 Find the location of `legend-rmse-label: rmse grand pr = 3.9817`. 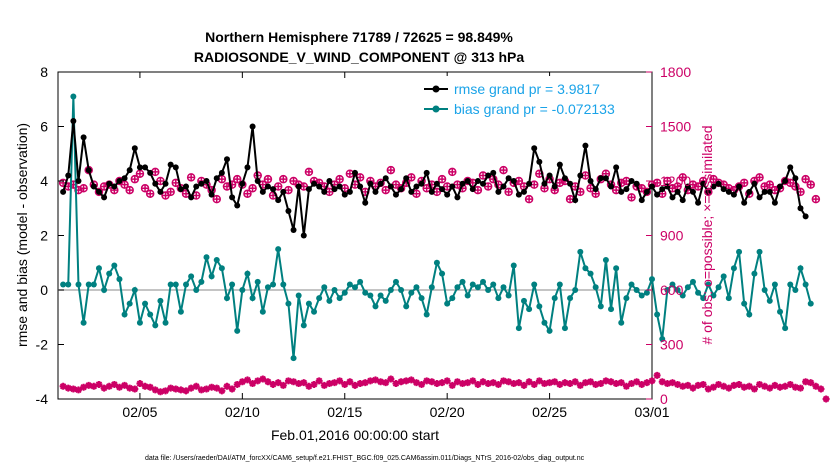

legend-rmse-label: rmse grand pr = 3.9817 is located at coordinates (527, 89).